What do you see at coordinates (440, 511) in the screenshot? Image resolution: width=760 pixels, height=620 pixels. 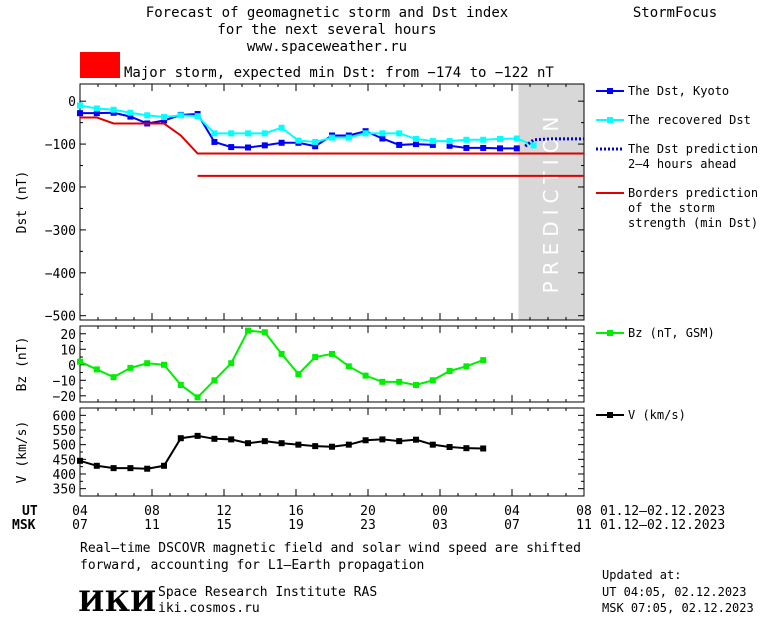 I see `ut-tick-label: 00` at bounding box center [440, 511].